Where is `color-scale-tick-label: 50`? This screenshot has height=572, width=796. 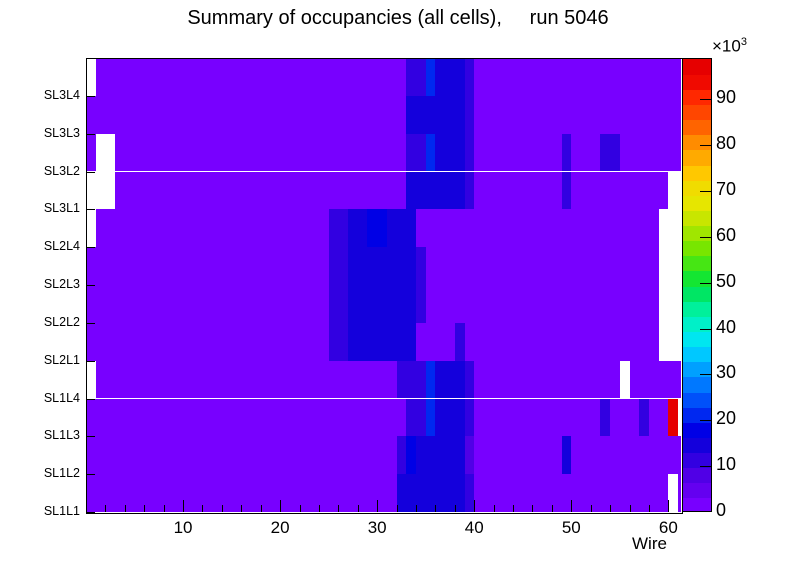 color-scale-tick-label: 50 is located at coordinates (726, 280).